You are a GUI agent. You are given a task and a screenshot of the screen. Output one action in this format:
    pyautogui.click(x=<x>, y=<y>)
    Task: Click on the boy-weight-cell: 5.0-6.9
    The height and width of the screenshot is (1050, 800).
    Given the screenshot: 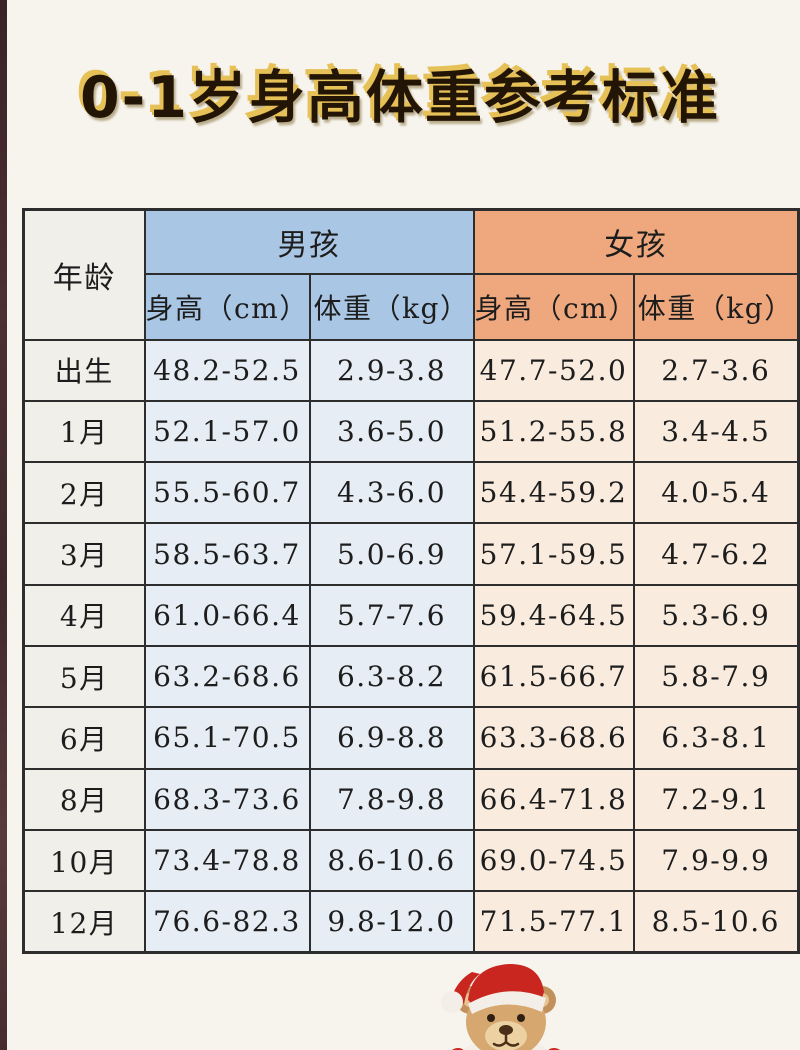 What is the action you would take?
    pyautogui.click(x=391, y=554)
    